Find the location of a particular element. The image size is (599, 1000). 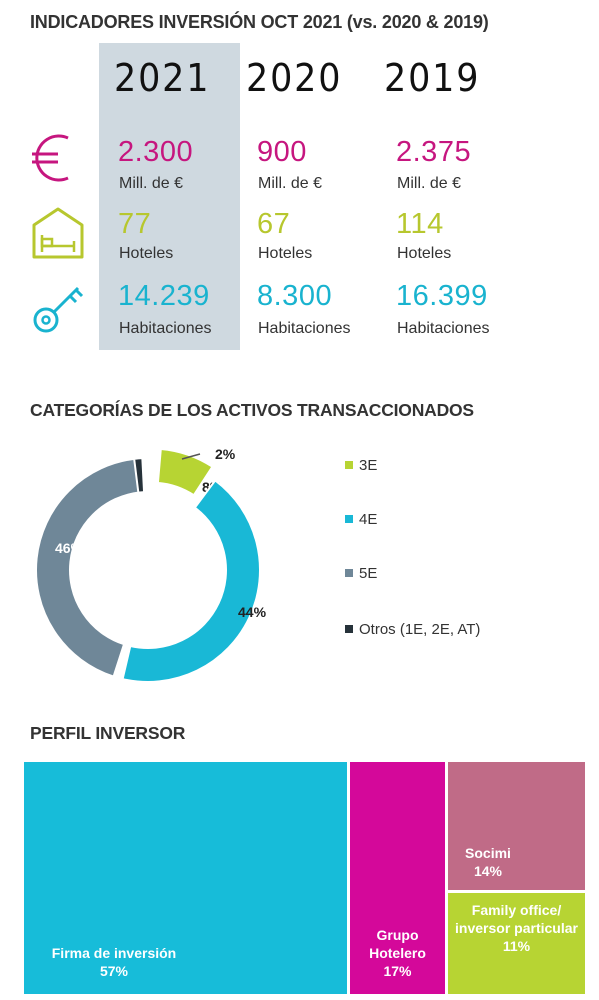

treemap-name: Socimi is located at coordinates (488, 853).